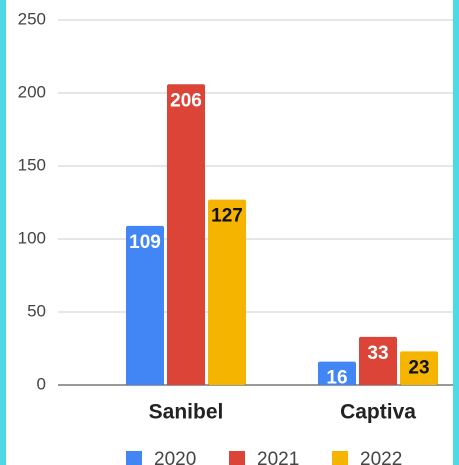  Describe the element at coordinates (186, 412) in the screenshot. I see `x-tick-label: Sanibel` at that location.